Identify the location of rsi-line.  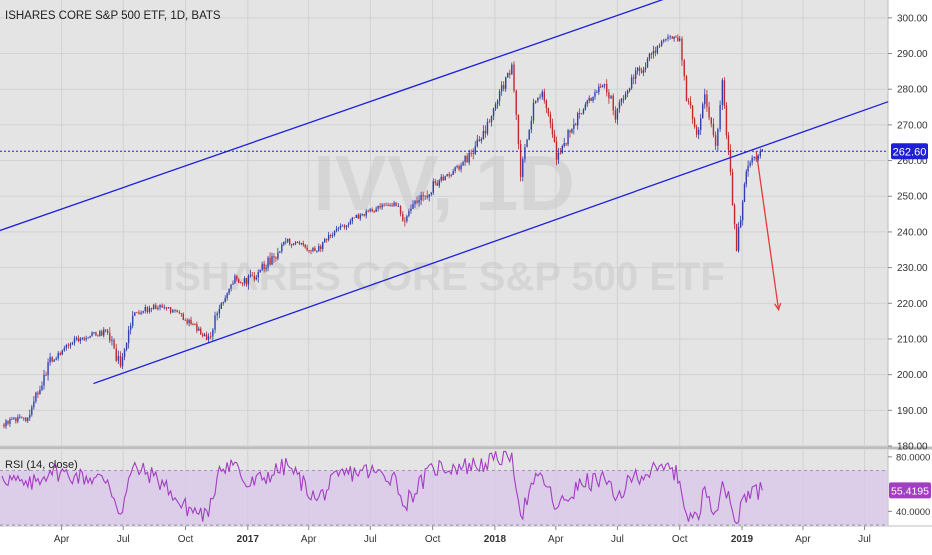
(382, 487).